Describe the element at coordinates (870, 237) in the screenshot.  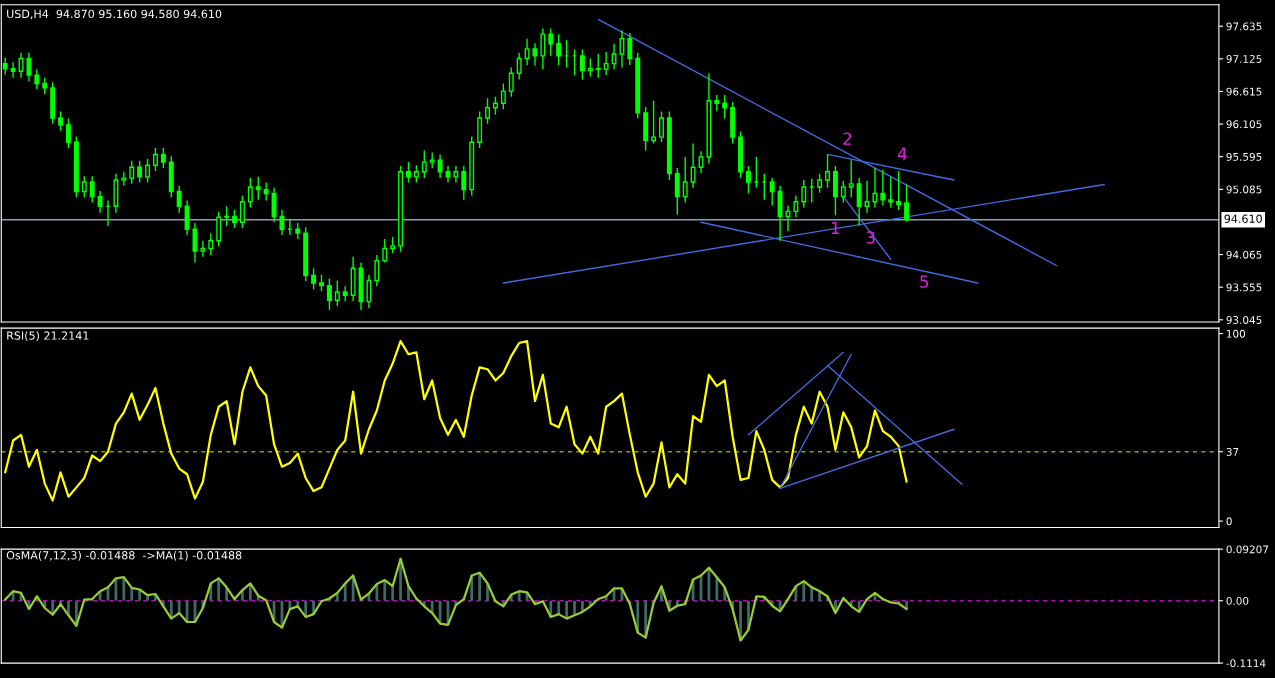
I see `annotation: 3` at that location.